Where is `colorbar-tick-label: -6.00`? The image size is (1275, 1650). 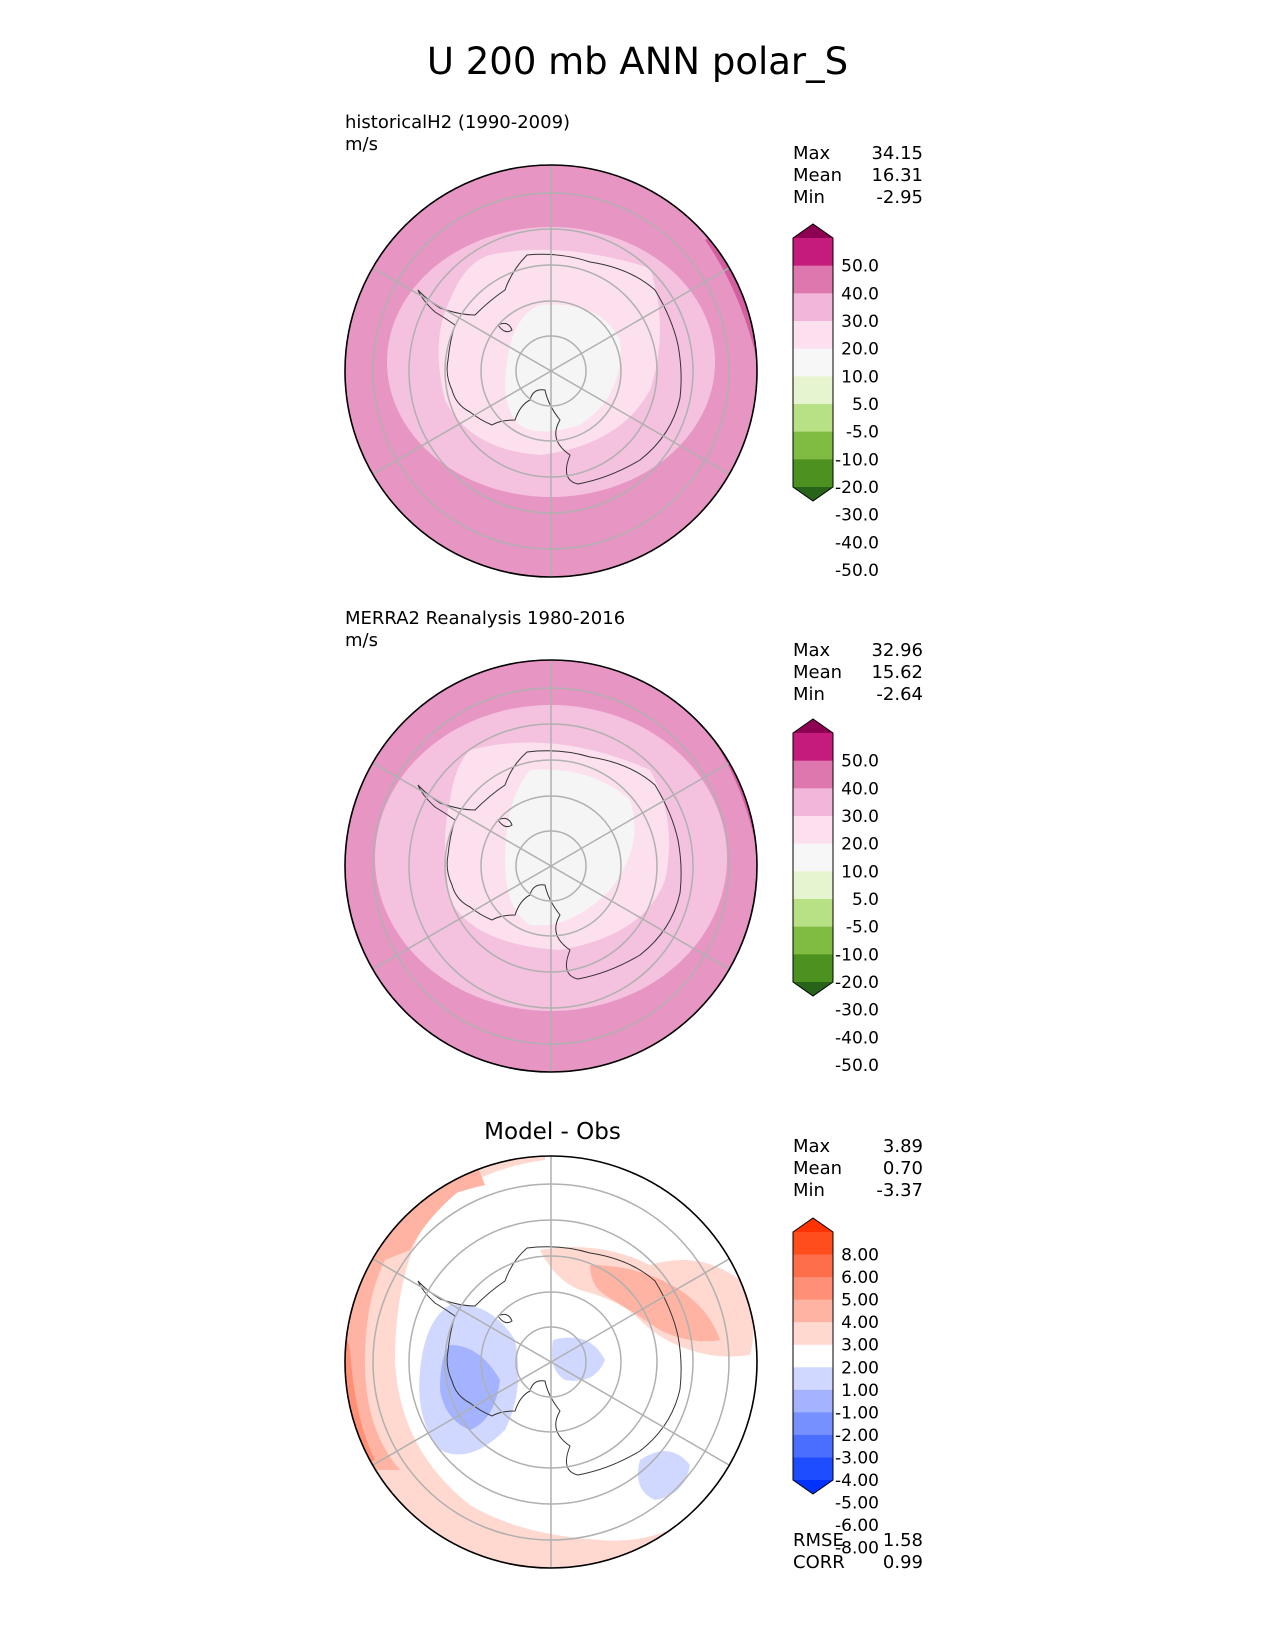
colorbar-tick-label: -6.00 is located at coordinates (857, 1526).